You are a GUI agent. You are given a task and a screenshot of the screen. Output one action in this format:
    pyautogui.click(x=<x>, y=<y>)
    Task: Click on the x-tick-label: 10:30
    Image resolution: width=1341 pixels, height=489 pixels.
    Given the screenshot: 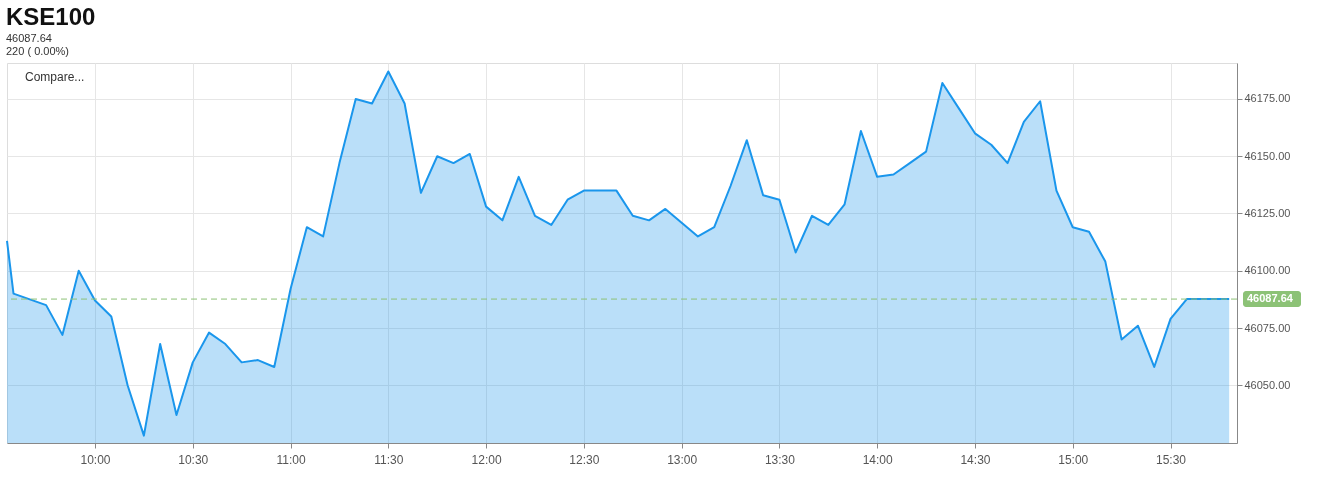 What is the action you would take?
    pyautogui.click(x=193, y=459)
    